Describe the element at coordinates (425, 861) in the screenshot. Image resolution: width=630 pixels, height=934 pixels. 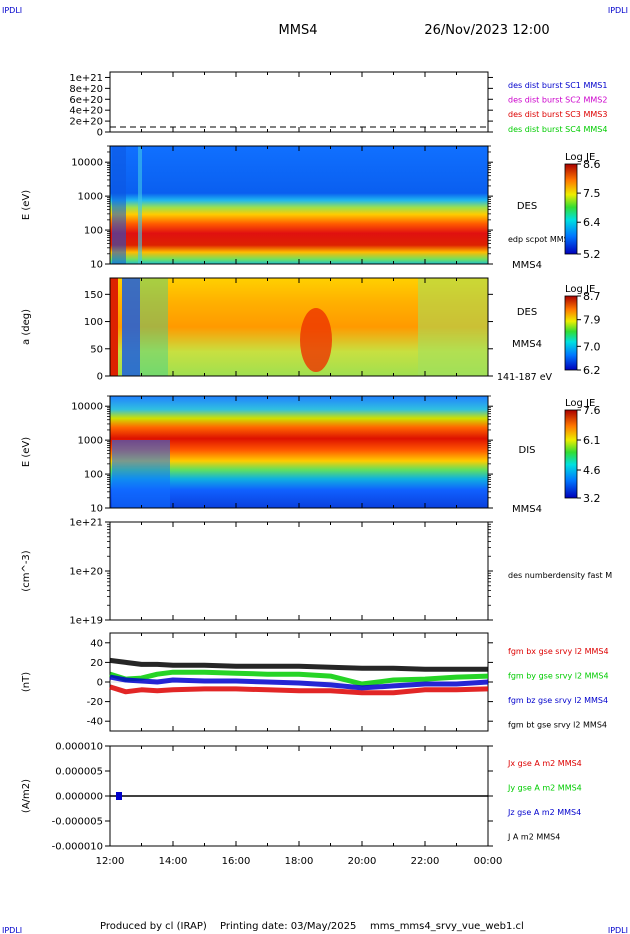
I see `xtick-label: 22:00` at that location.